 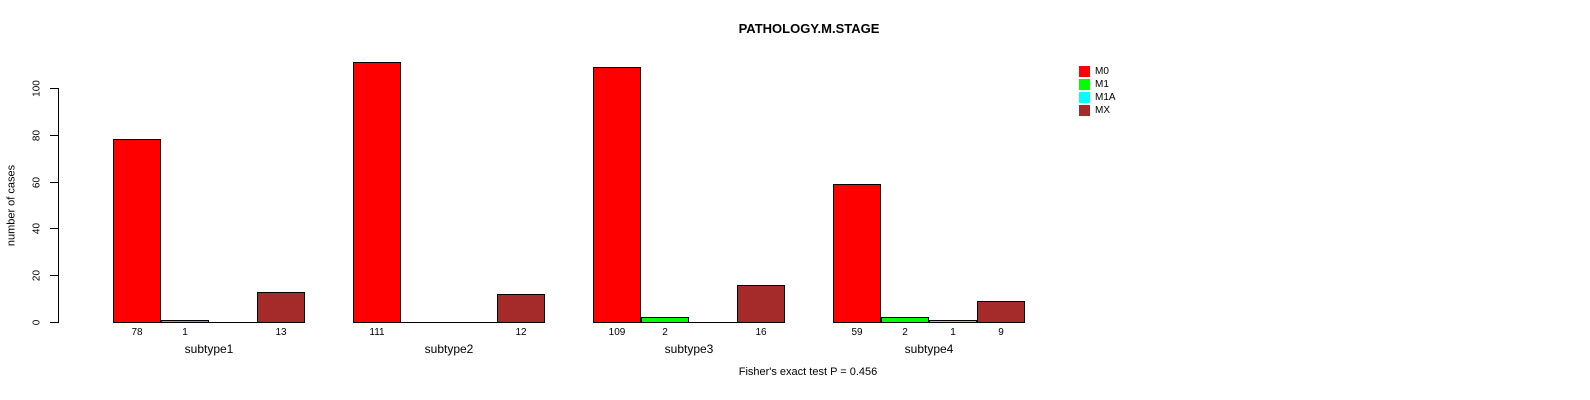 What do you see at coordinates (37, 228) in the screenshot?
I see `y-axis-tick-label: 40` at bounding box center [37, 228].